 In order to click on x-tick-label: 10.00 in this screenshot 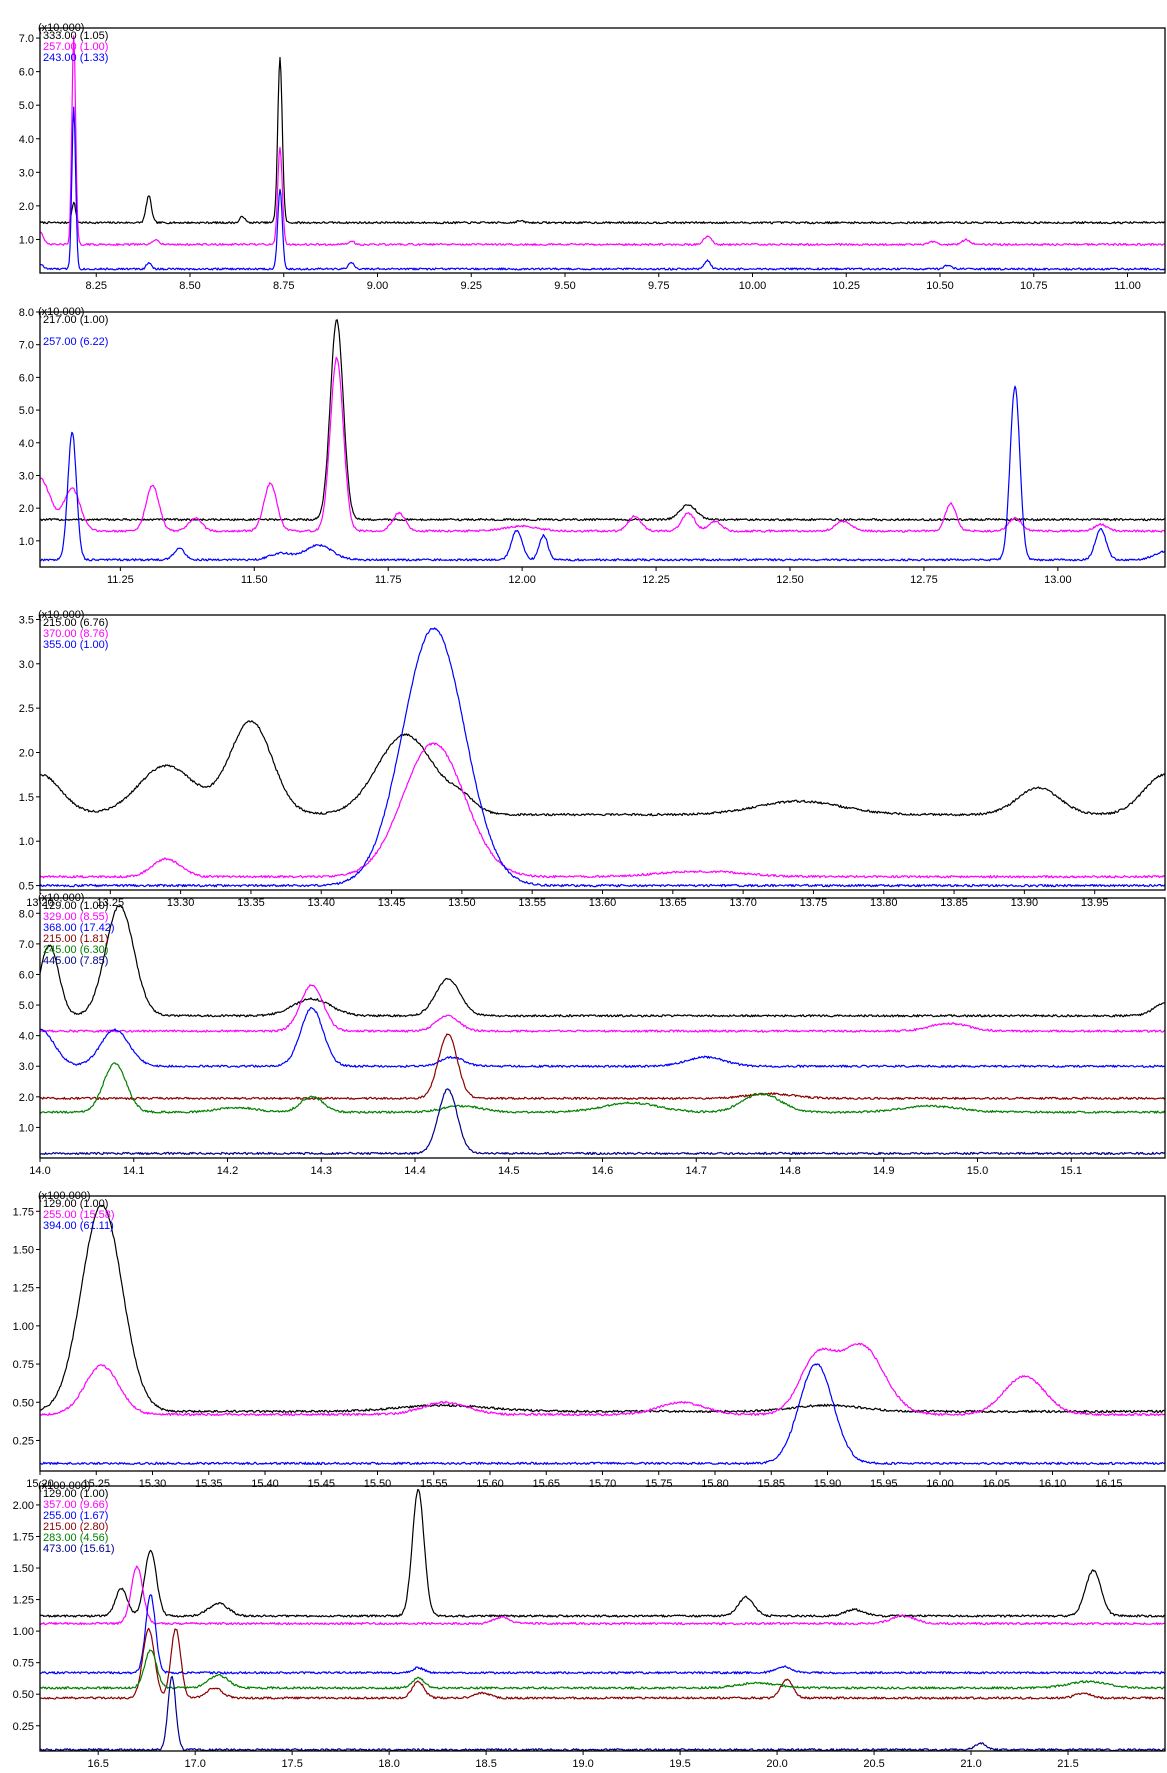, I will do `click(753, 286)`.